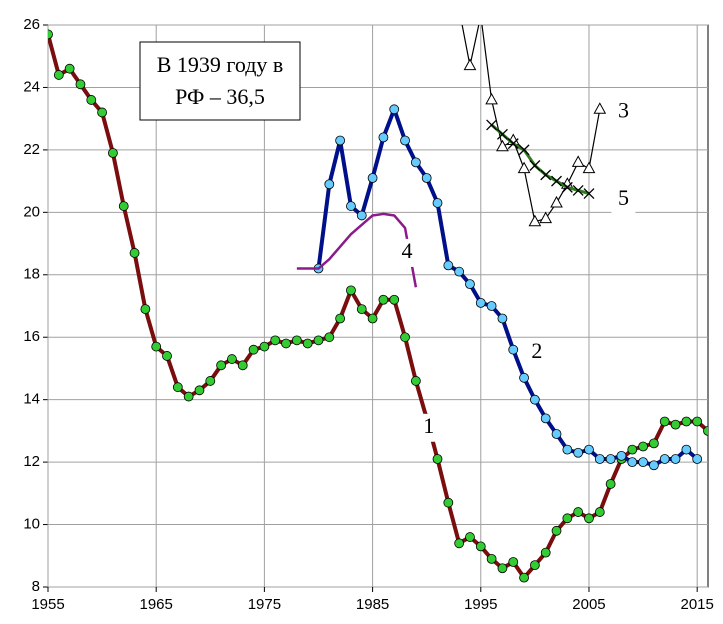 Image resolution: width=723 pixels, height=624 pixels. I want to click on annotation: В 1939 году в, so click(220, 64).